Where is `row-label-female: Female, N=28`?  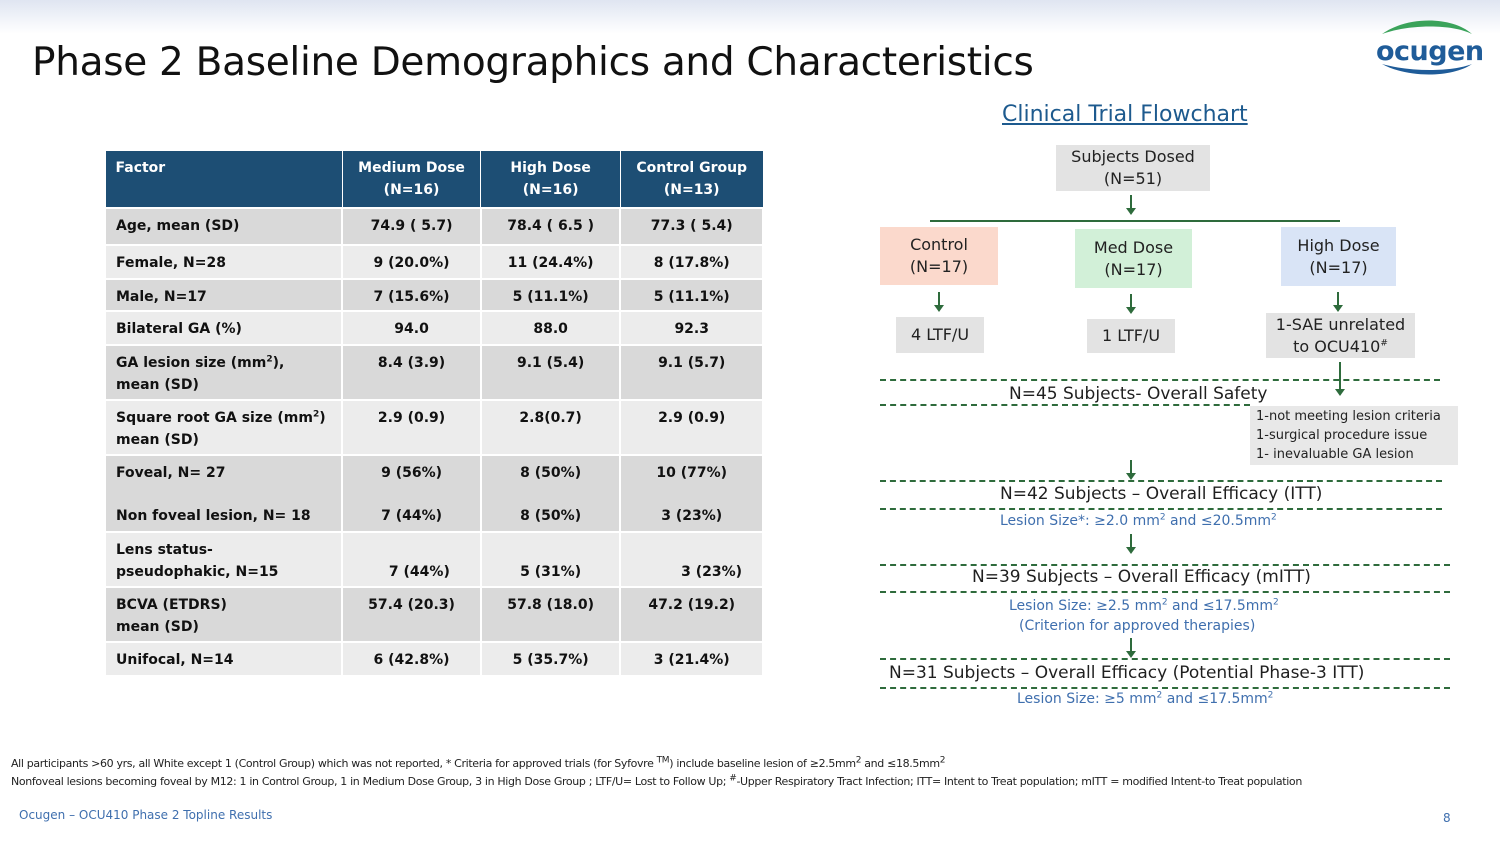 row-label-female: Female, N=28 is located at coordinates (223, 262).